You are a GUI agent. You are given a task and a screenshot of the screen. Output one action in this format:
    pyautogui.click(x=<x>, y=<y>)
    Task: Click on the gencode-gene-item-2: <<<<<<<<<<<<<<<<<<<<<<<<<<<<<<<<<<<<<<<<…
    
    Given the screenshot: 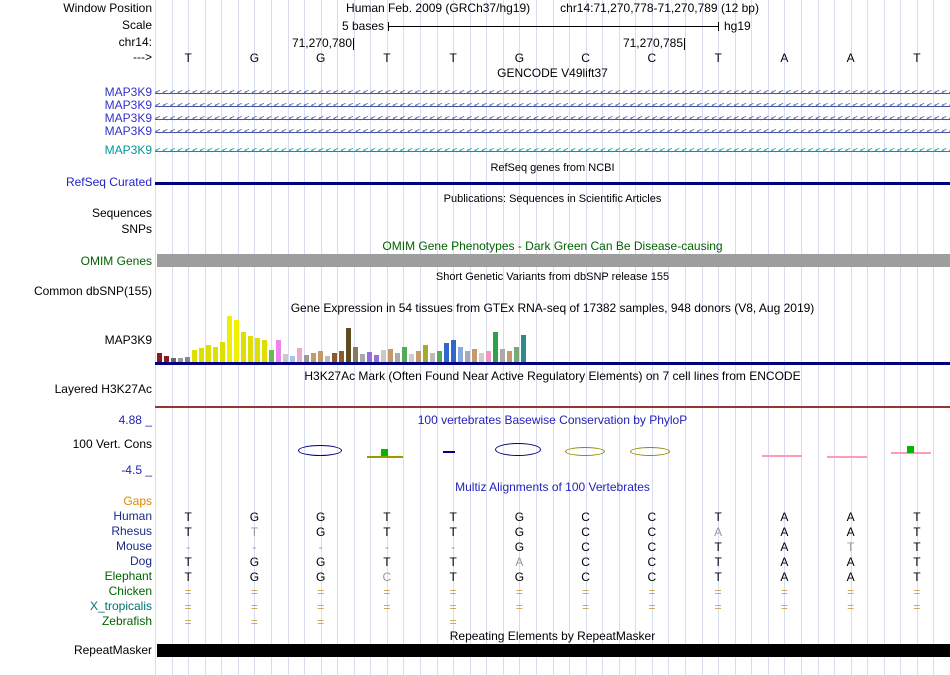 What is the action you would take?
    pyautogui.click(x=552, y=119)
    